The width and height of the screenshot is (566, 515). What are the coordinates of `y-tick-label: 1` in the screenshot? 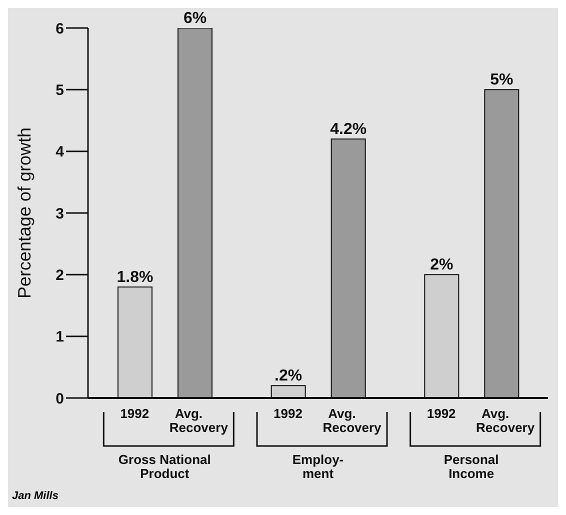 It's located at (60, 337).